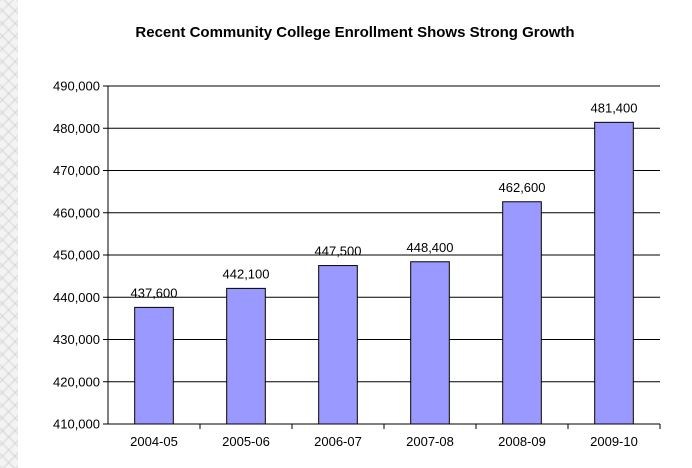 This screenshot has height=468, width=692. What do you see at coordinates (154, 292) in the screenshot?
I see `data-label: 437,600` at bounding box center [154, 292].